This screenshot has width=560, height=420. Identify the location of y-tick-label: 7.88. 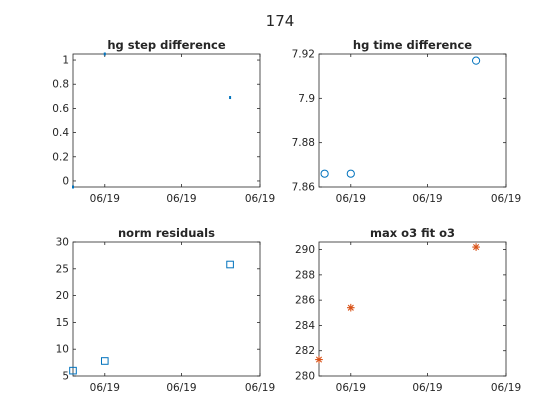
(303, 143).